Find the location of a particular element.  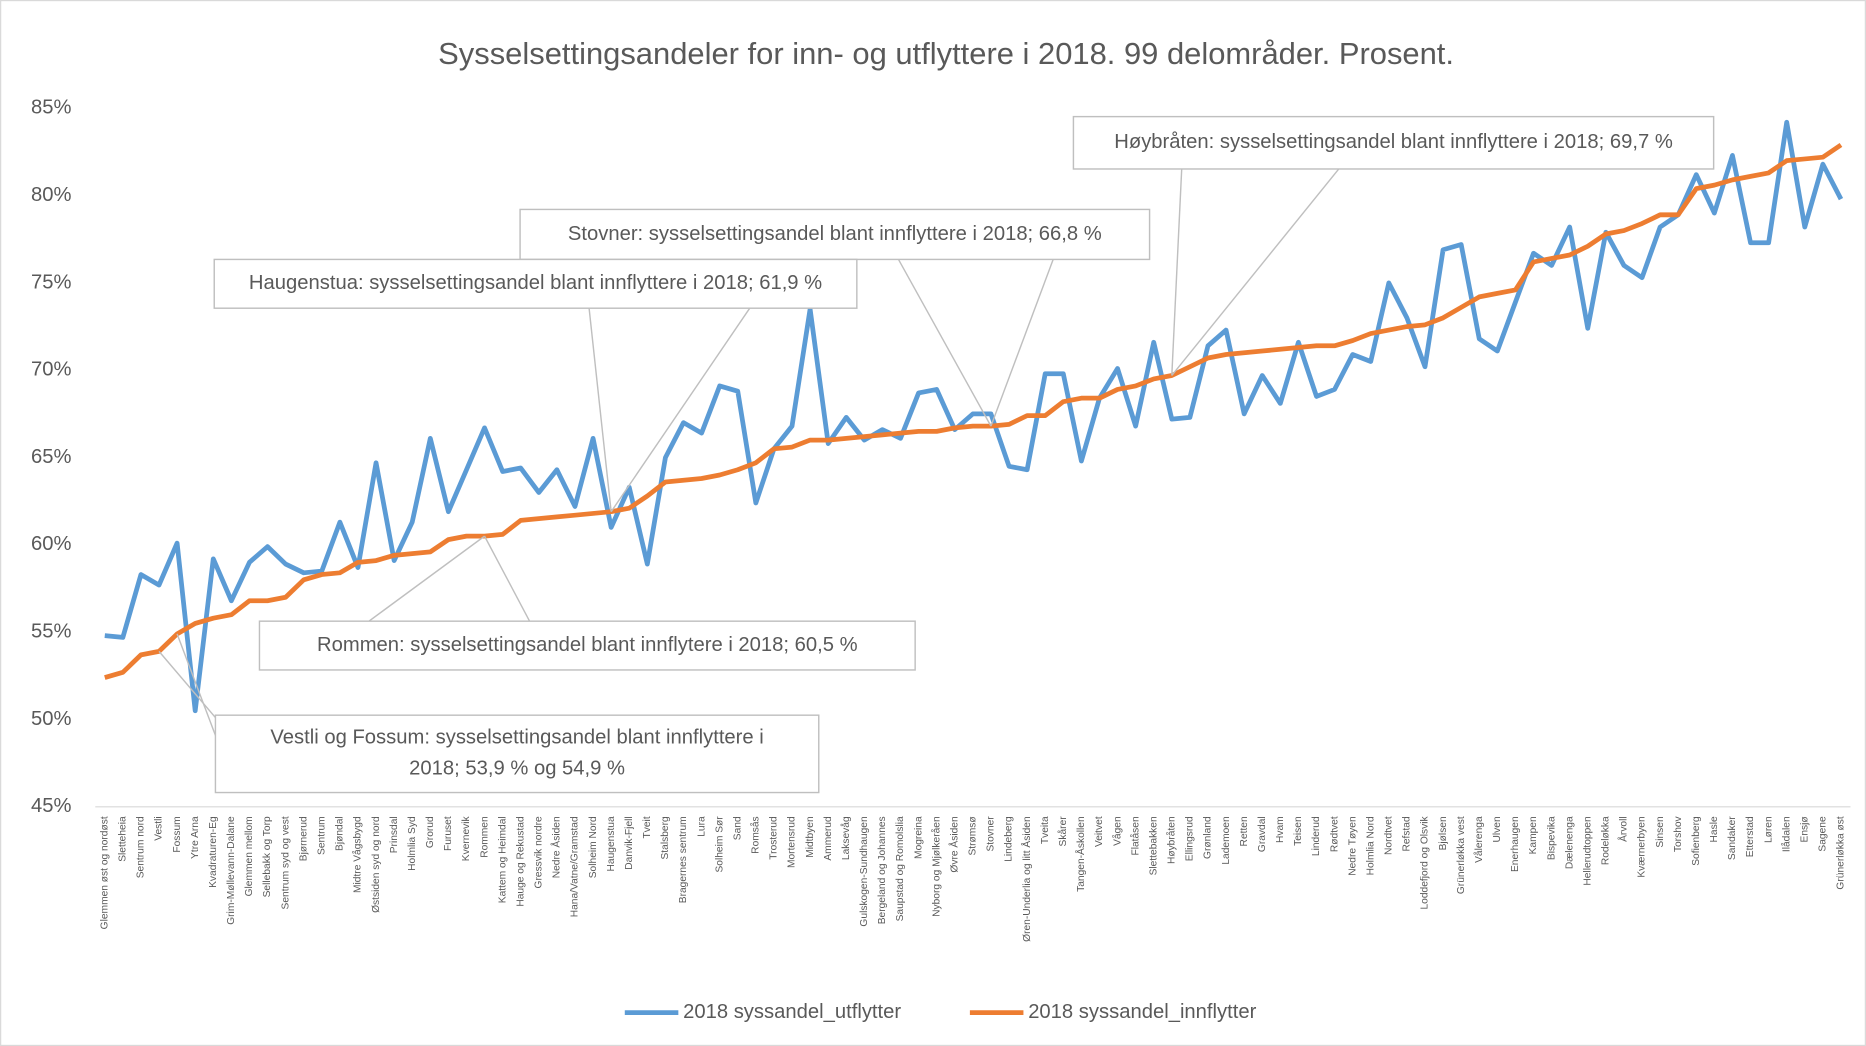

x-tick-label: Holmlia Nord is located at coordinates (1370, 845).